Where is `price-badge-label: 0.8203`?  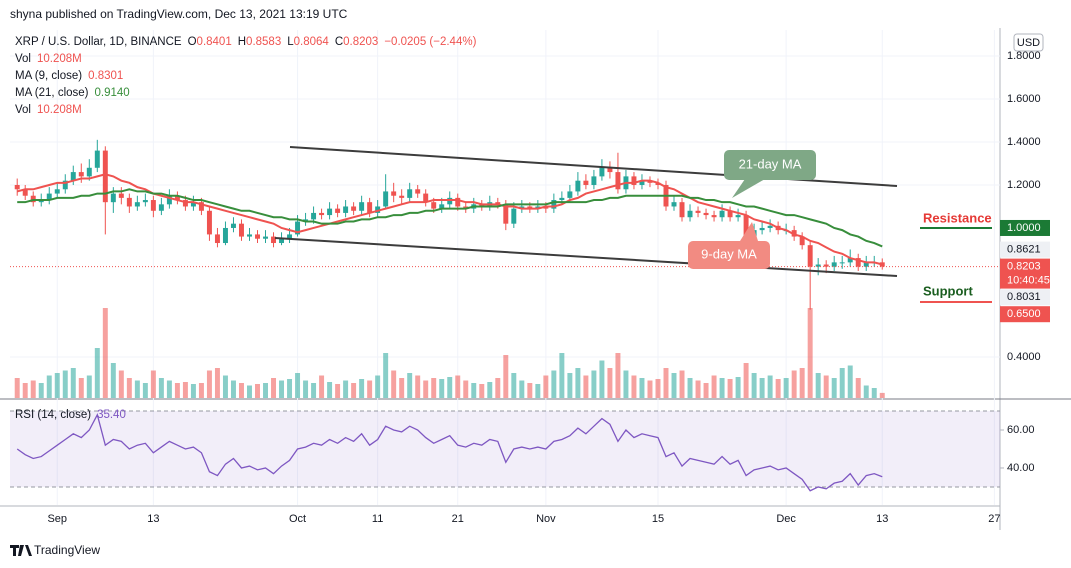 price-badge-label: 0.8203 is located at coordinates (1024, 267).